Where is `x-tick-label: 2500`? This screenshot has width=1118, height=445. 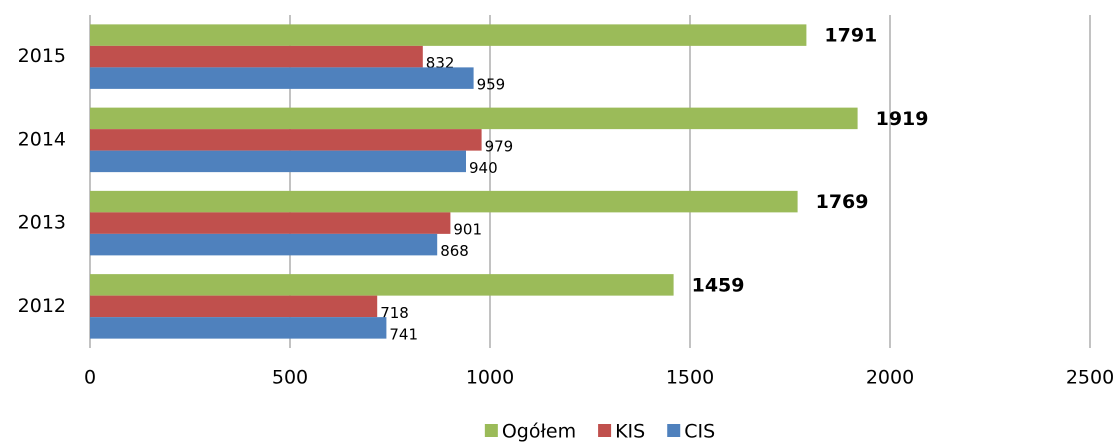
x-tick-label: 2500 is located at coordinates (1090, 378).